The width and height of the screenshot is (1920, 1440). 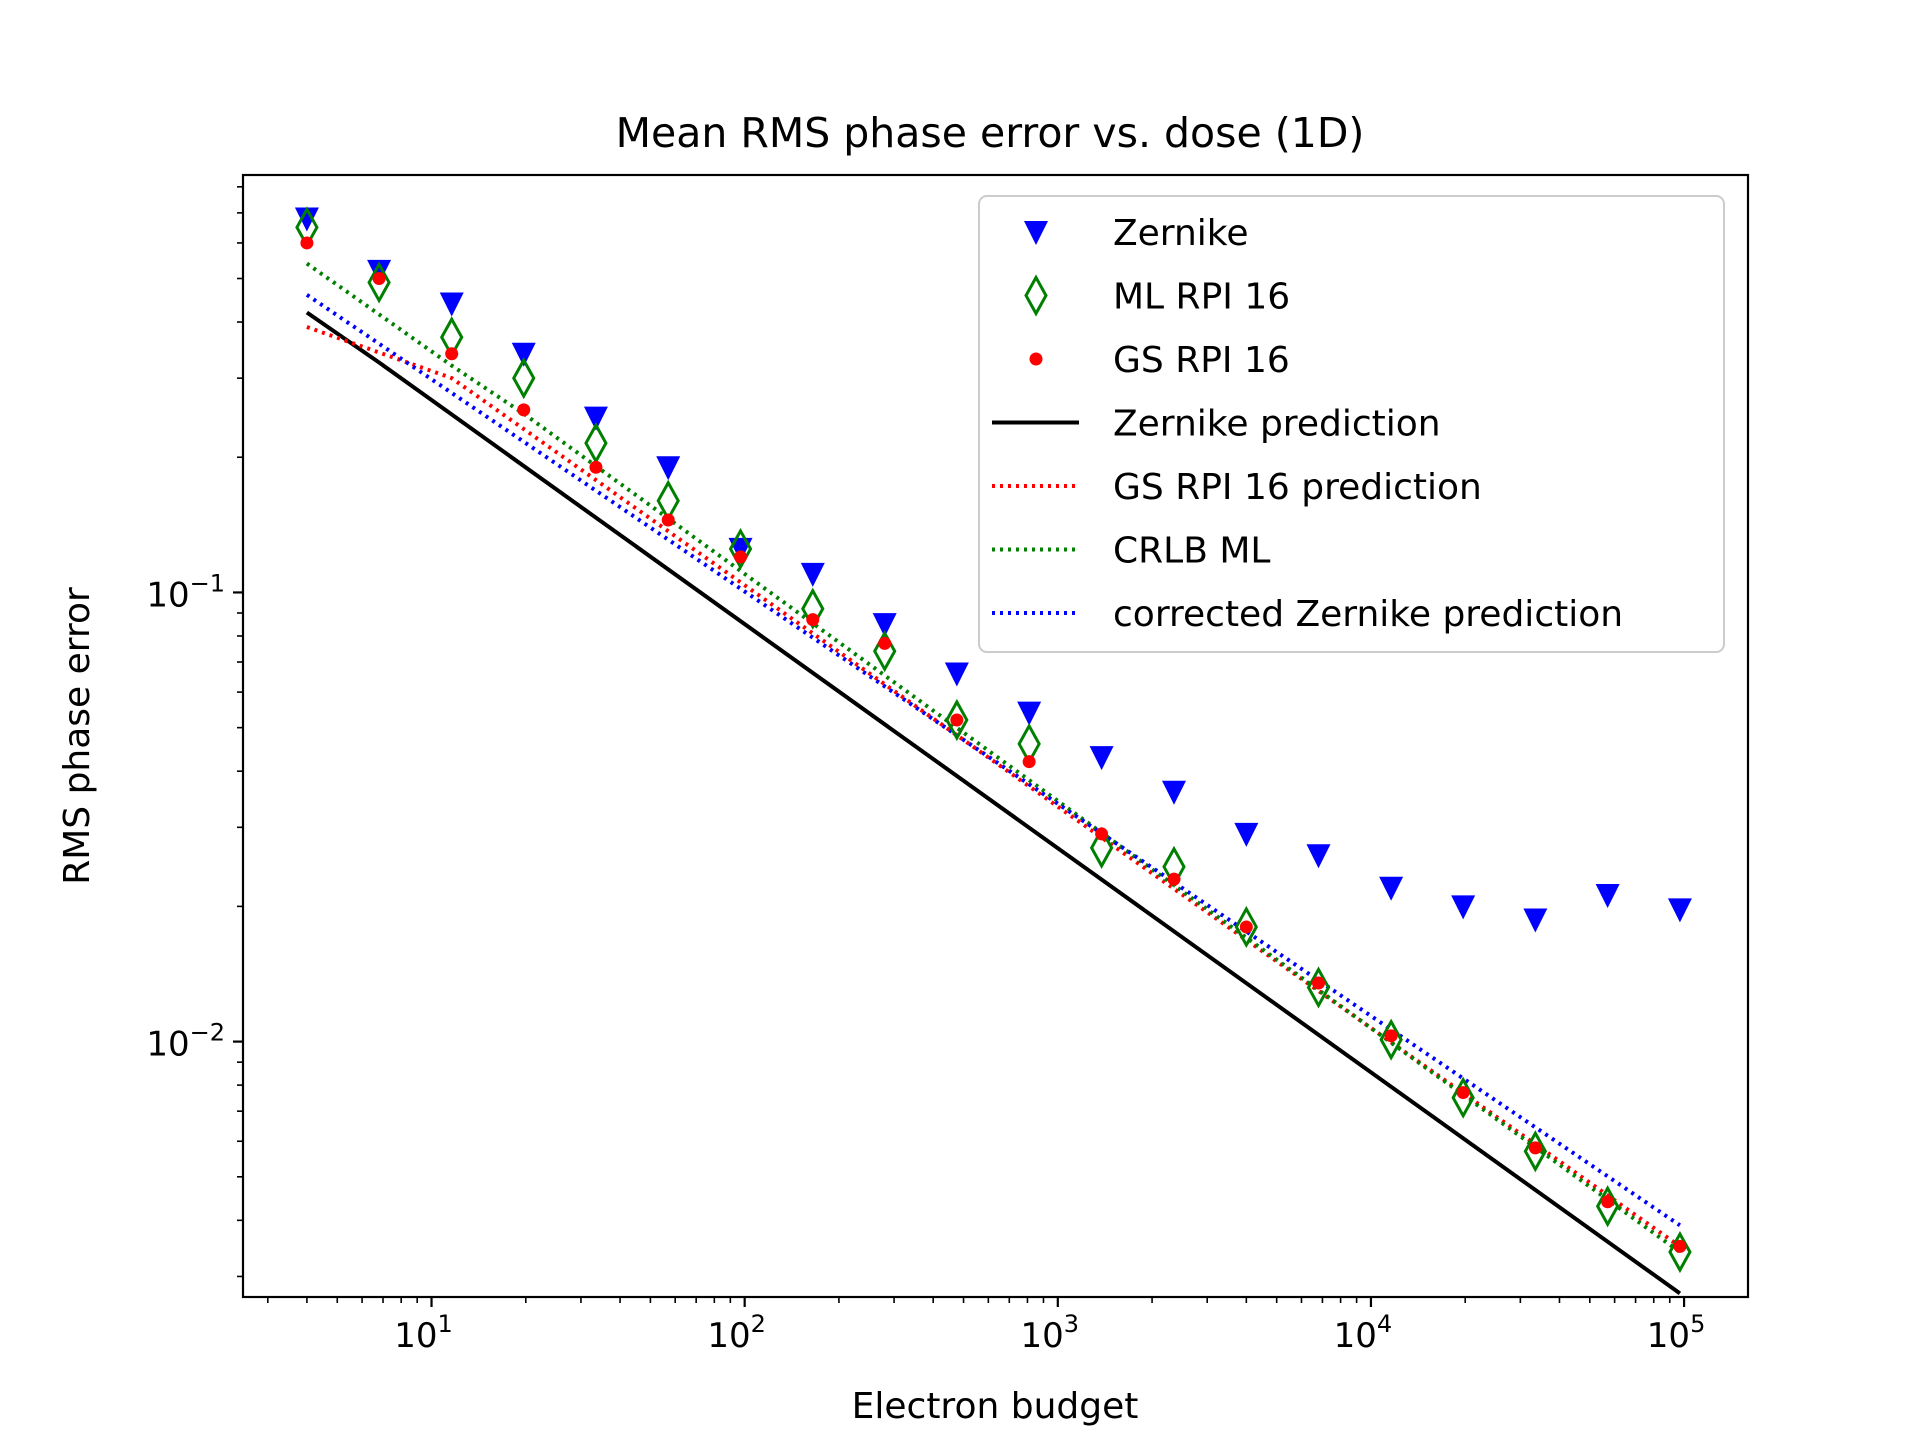 I want to click on legend-item-gs-rpi-16: GS RPI 16, so click(x=1159, y=360).